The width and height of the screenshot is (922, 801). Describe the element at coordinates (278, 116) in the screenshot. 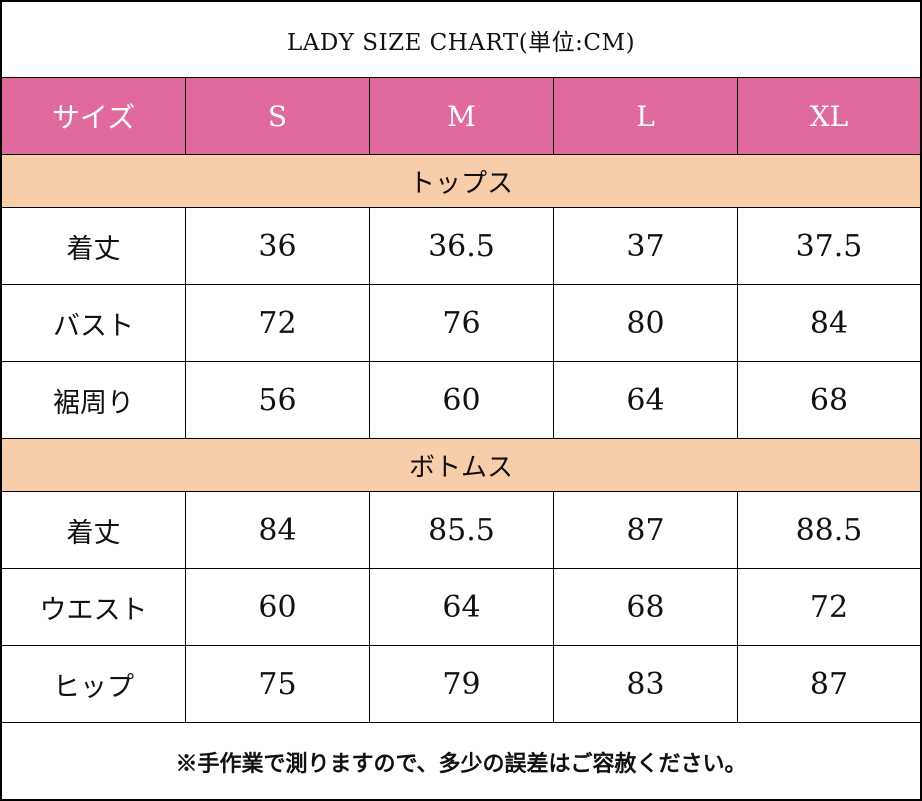

I see `header-size-s: S` at that location.